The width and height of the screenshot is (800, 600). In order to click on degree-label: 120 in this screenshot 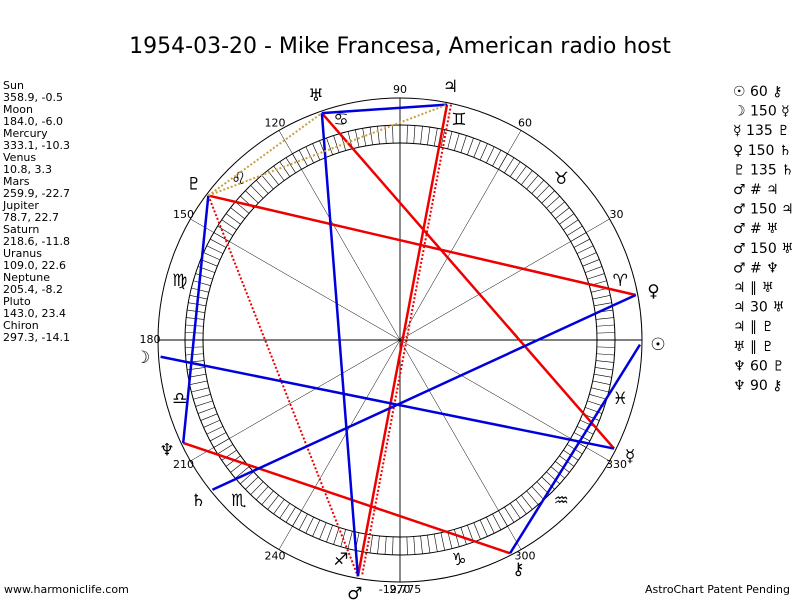, I will do `click(275, 122)`.